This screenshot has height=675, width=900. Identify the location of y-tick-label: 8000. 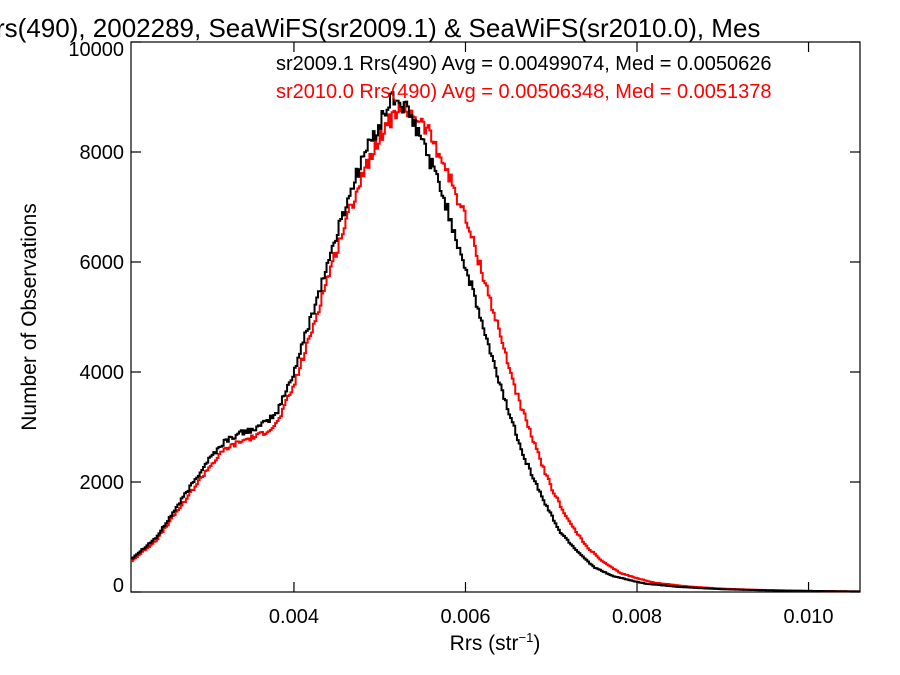
(102, 153).